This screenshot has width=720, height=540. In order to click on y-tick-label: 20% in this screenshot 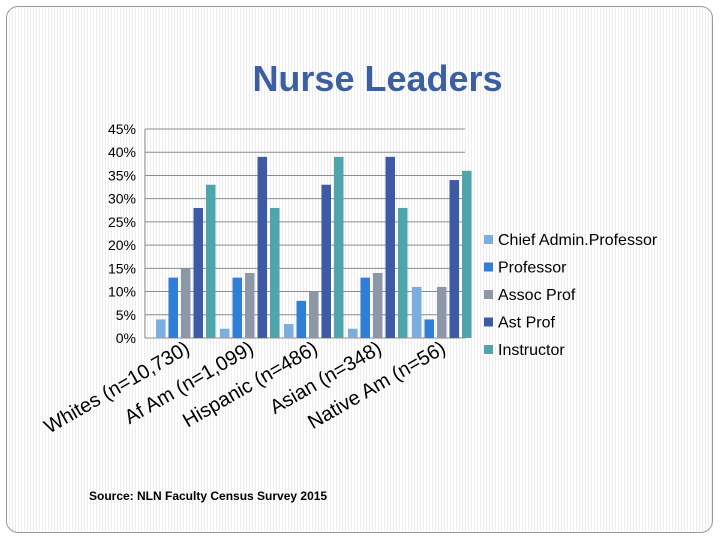, I will do `click(122, 245)`.